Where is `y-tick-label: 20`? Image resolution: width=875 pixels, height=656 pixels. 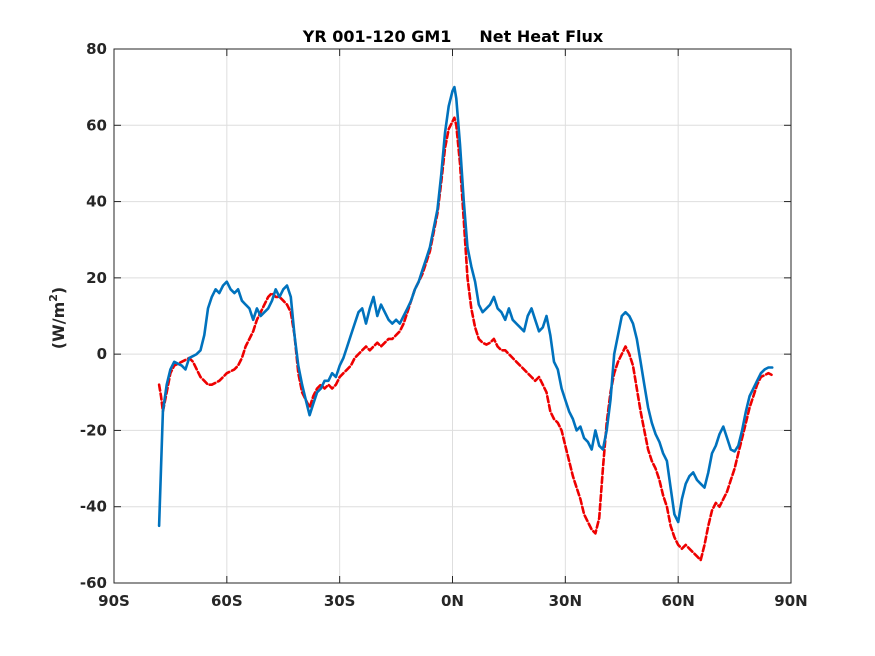
y-tick-label: 20 is located at coordinates (96, 278).